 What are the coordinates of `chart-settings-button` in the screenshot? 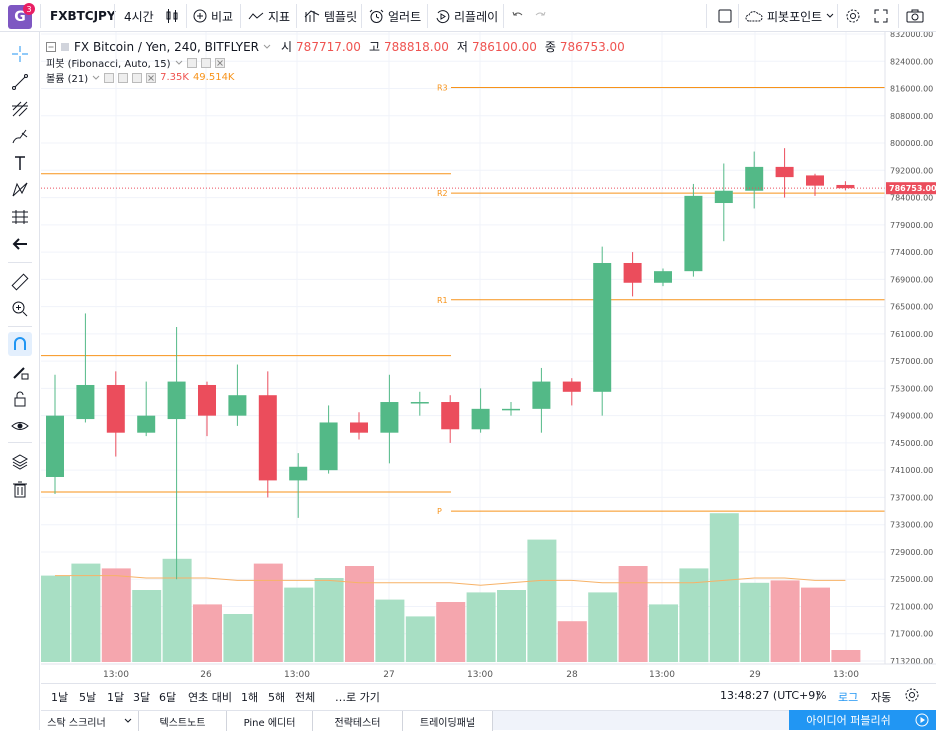 It's located at (912, 696).